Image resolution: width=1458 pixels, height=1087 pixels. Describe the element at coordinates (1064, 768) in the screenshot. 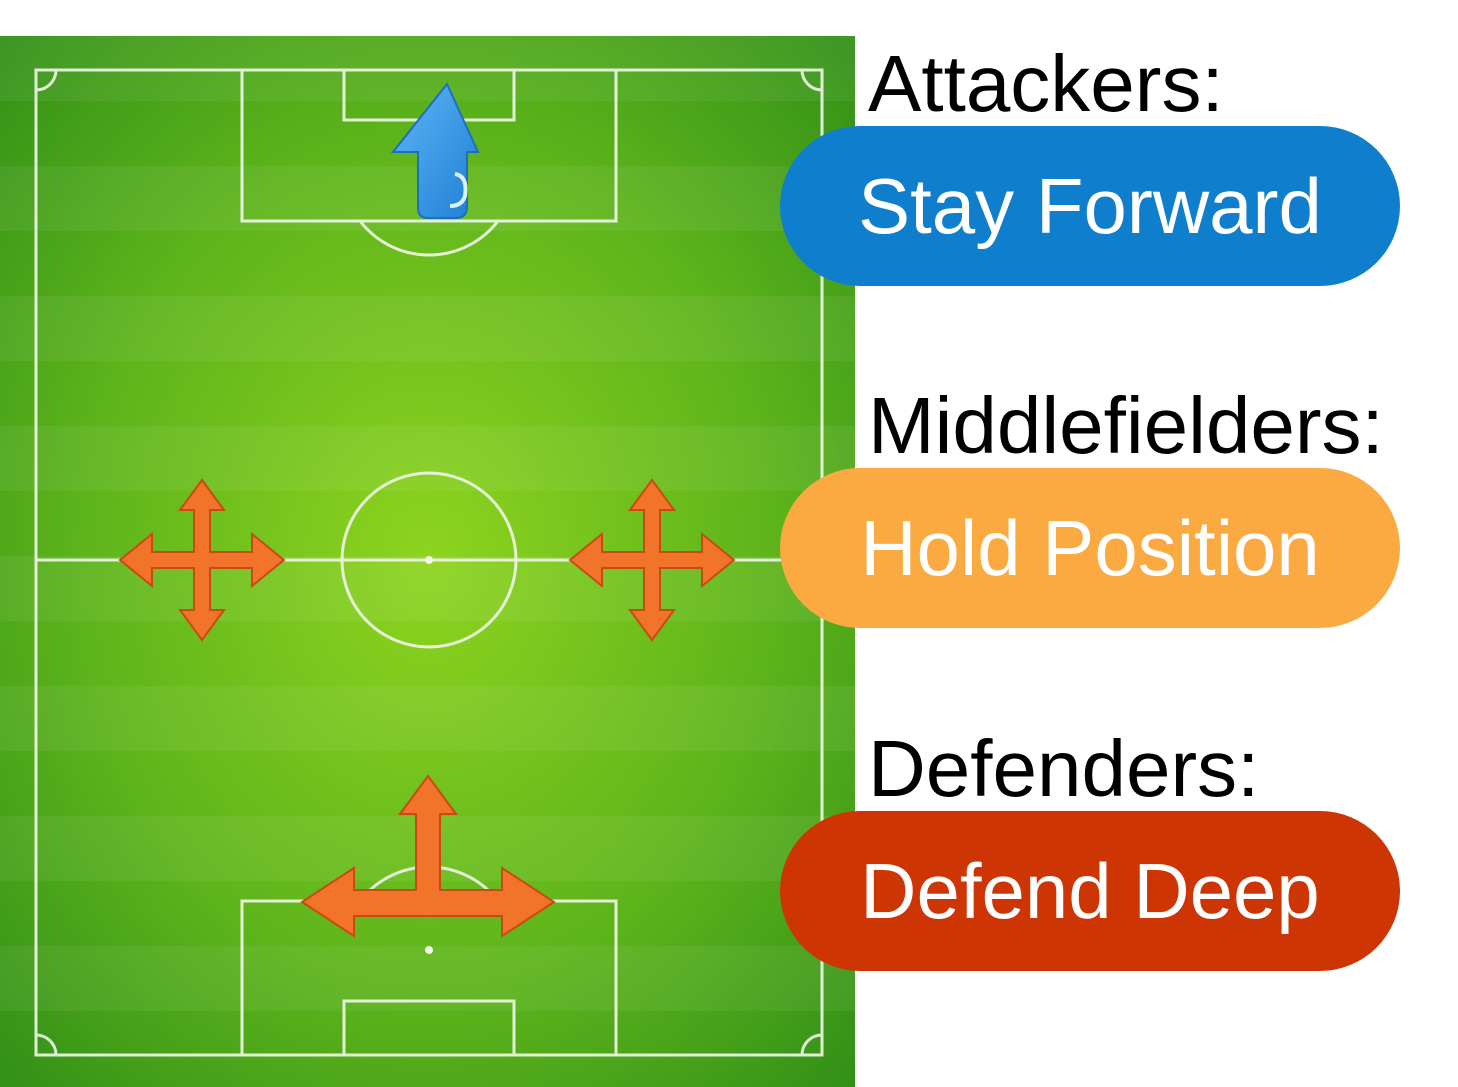

I see `defenders-label: Defenders:` at that location.